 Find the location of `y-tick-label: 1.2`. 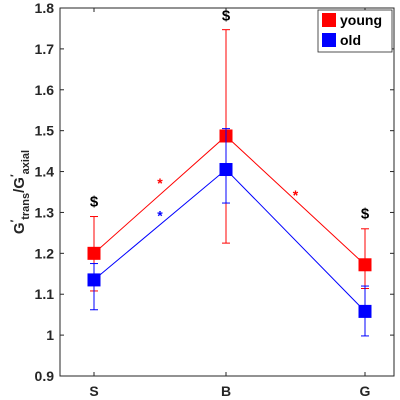

y-tick-label: 1.2 is located at coordinates (45, 253).